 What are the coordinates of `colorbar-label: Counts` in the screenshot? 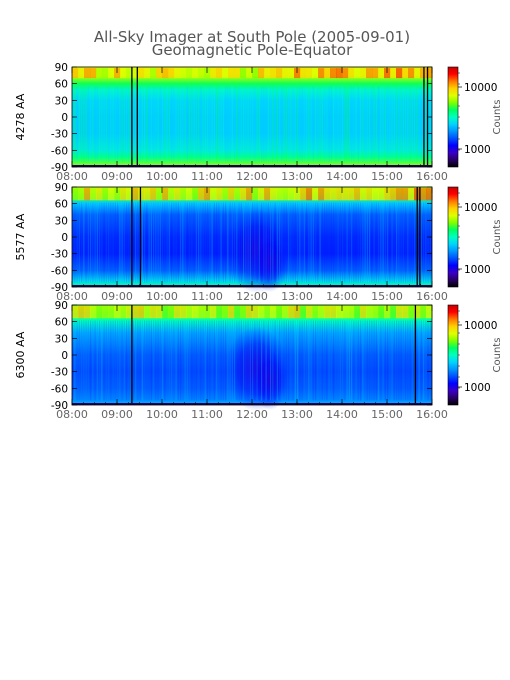 It's located at (497, 355).